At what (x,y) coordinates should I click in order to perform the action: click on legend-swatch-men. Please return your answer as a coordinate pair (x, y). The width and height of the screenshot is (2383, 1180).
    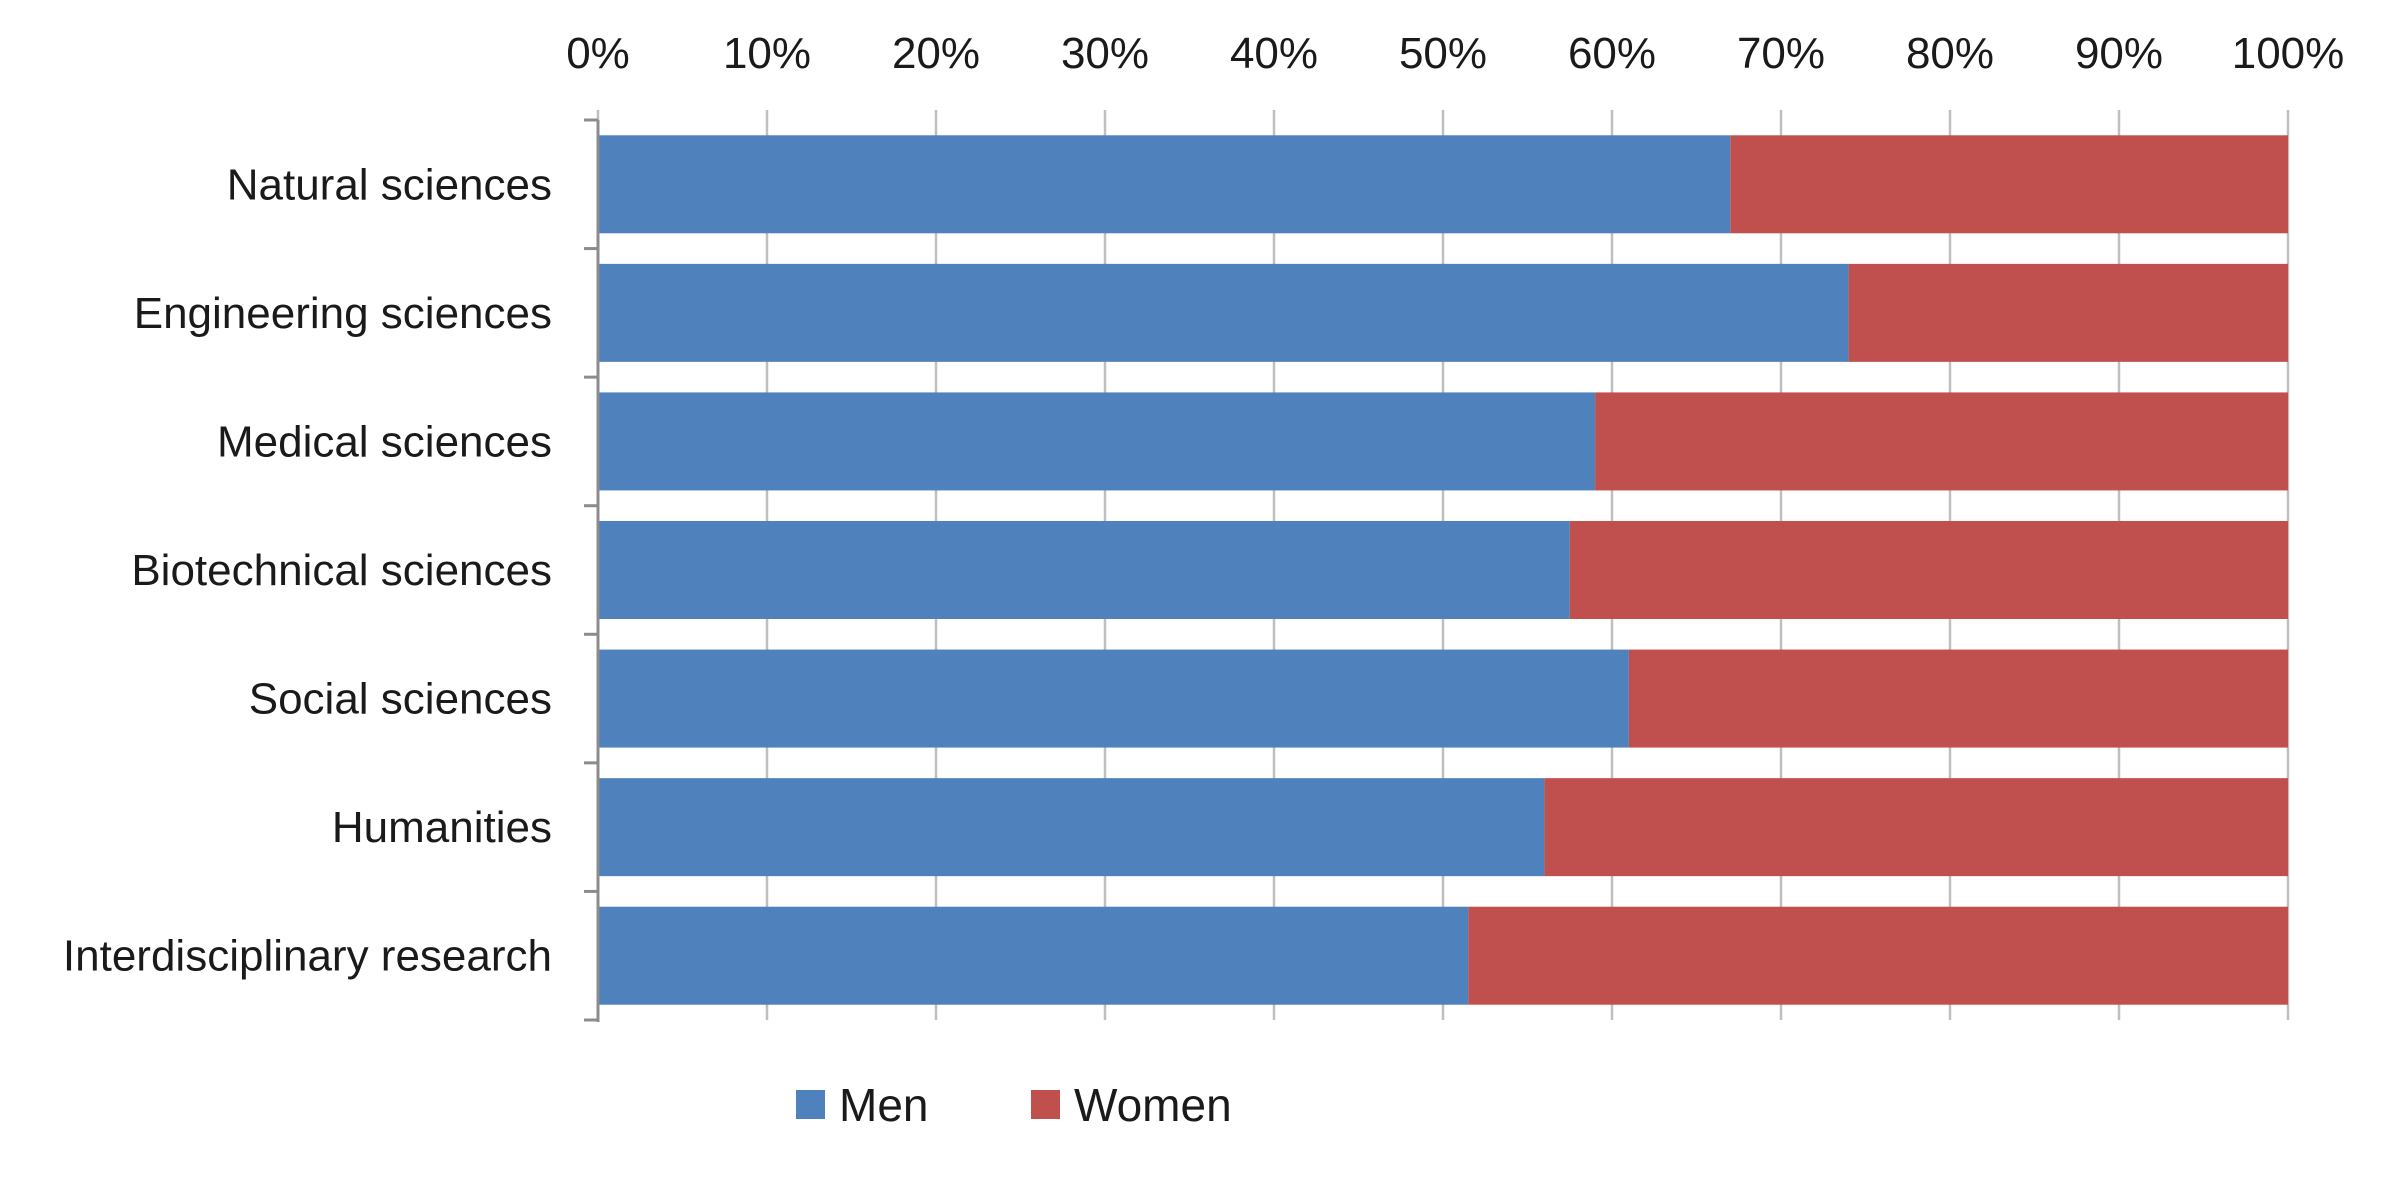
    Looking at the image, I should click on (810, 1104).